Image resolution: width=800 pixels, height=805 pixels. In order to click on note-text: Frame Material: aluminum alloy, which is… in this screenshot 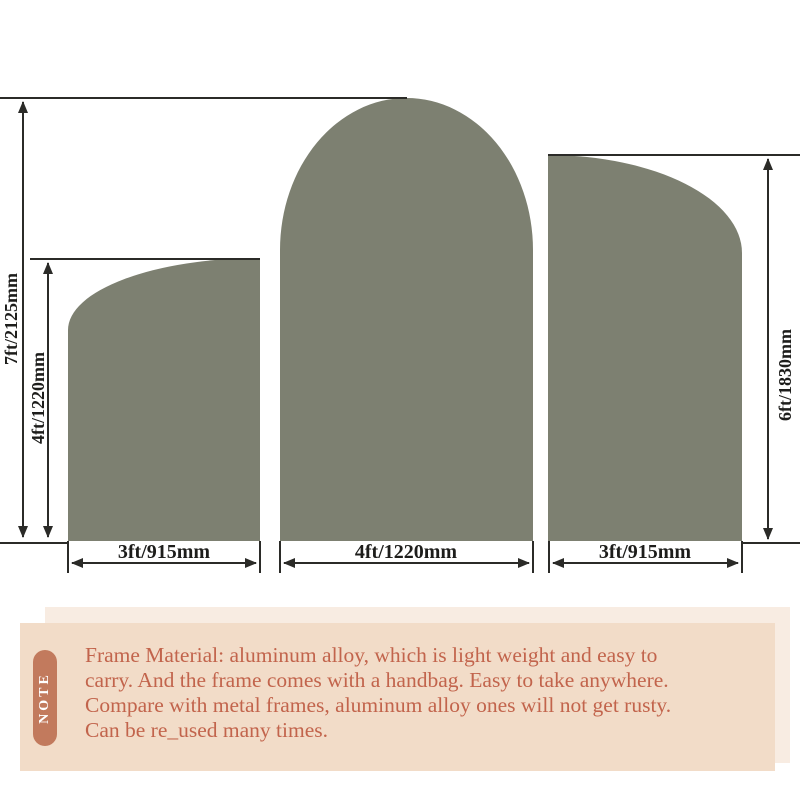, I will do `click(427, 693)`.